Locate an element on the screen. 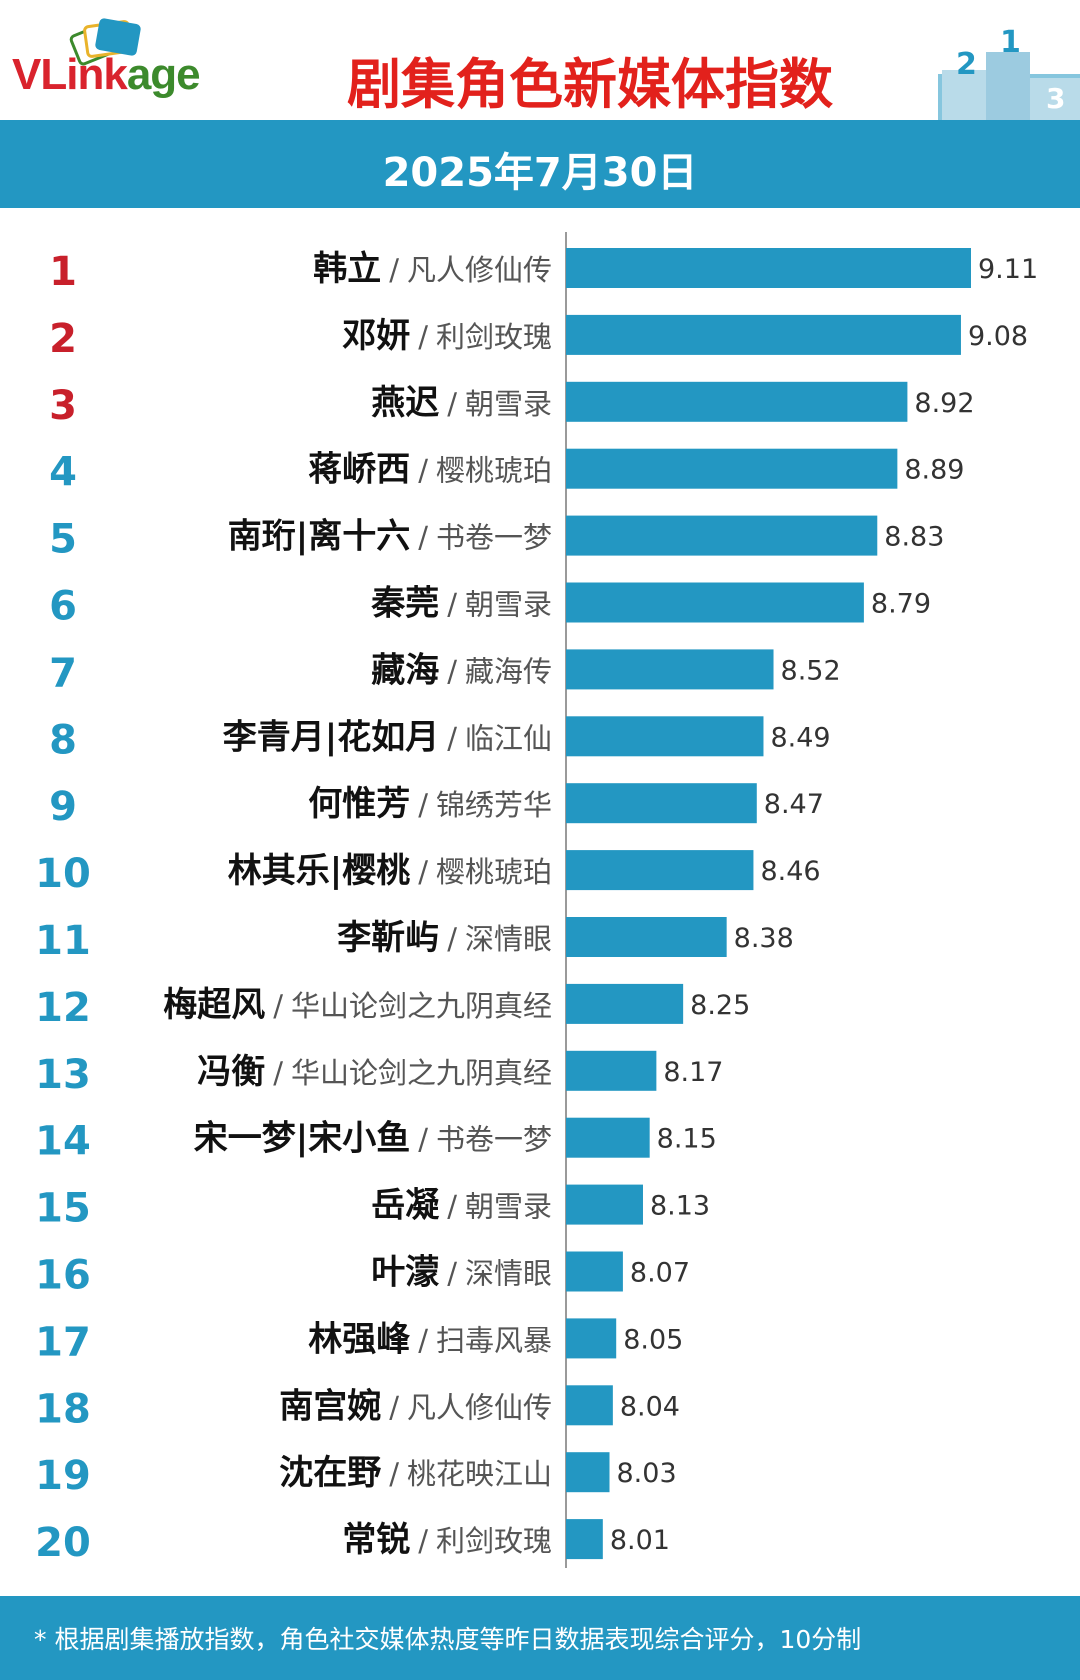 The width and height of the screenshot is (1080, 1680). logo-link: Link is located at coordinates (83, 74).